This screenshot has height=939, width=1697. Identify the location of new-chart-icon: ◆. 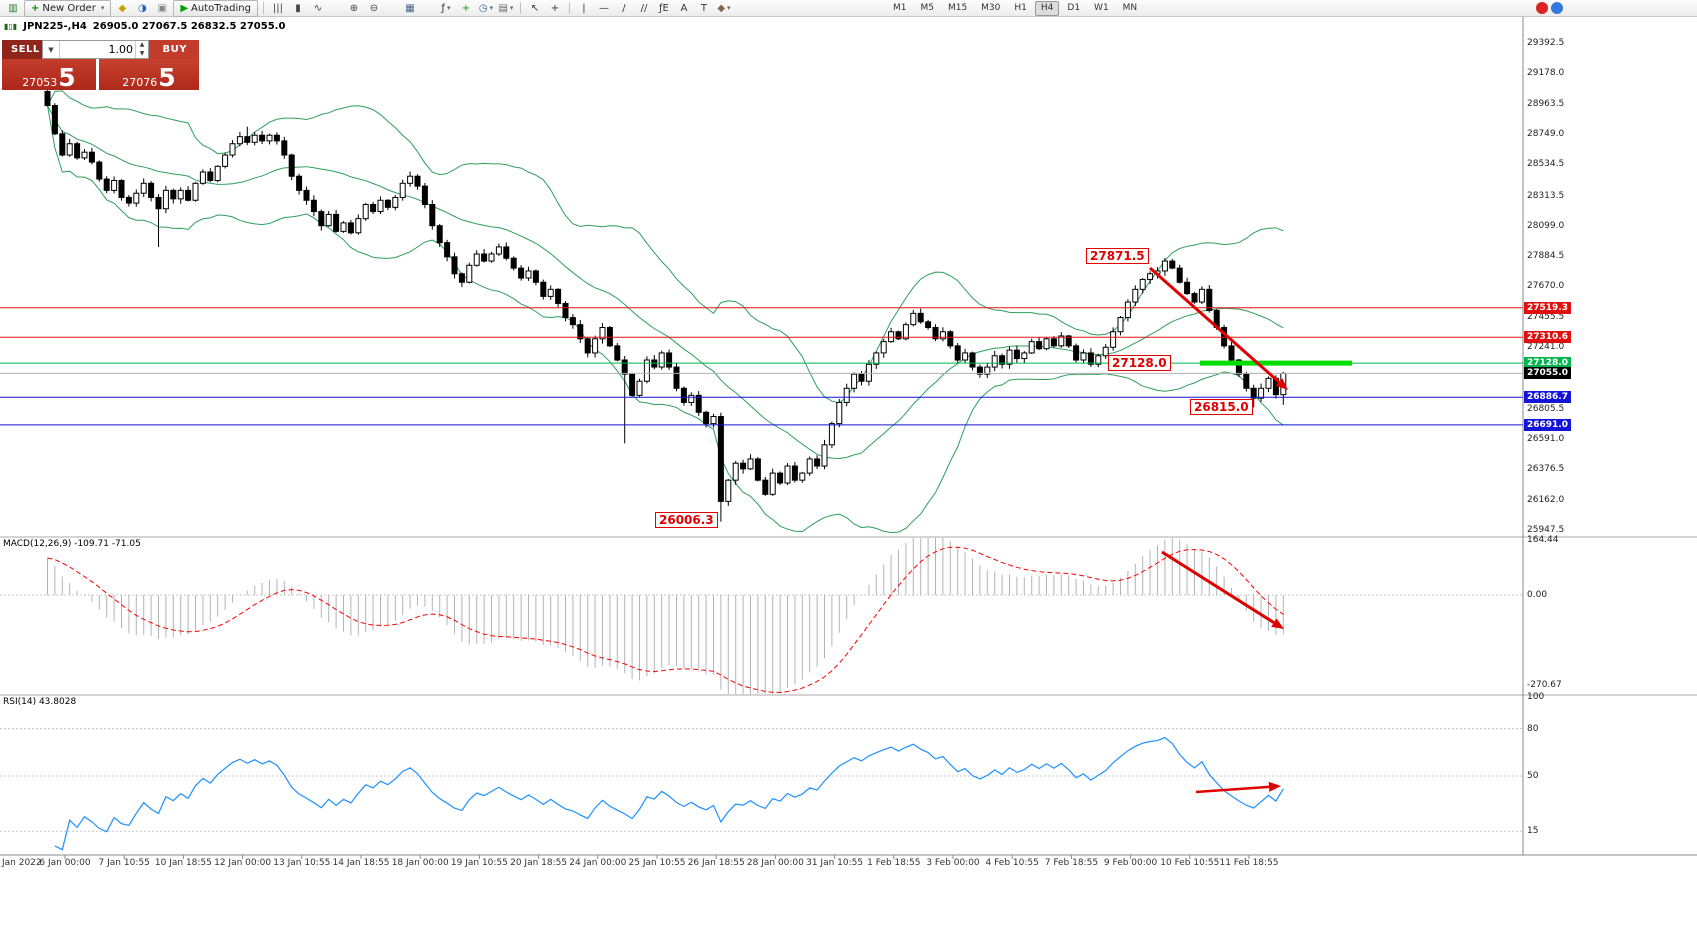
(122, 8).